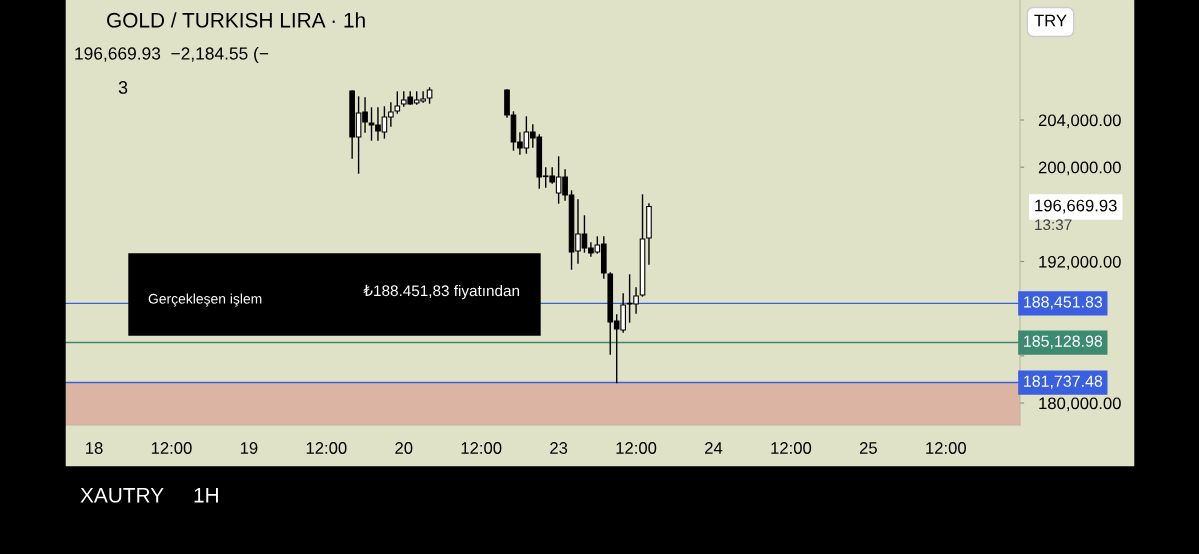 This screenshot has width=1199, height=554. Describe the element at coordinates (1080, 404) in the screenshot. I see `y-tick-label: 180,000.00` at that location.